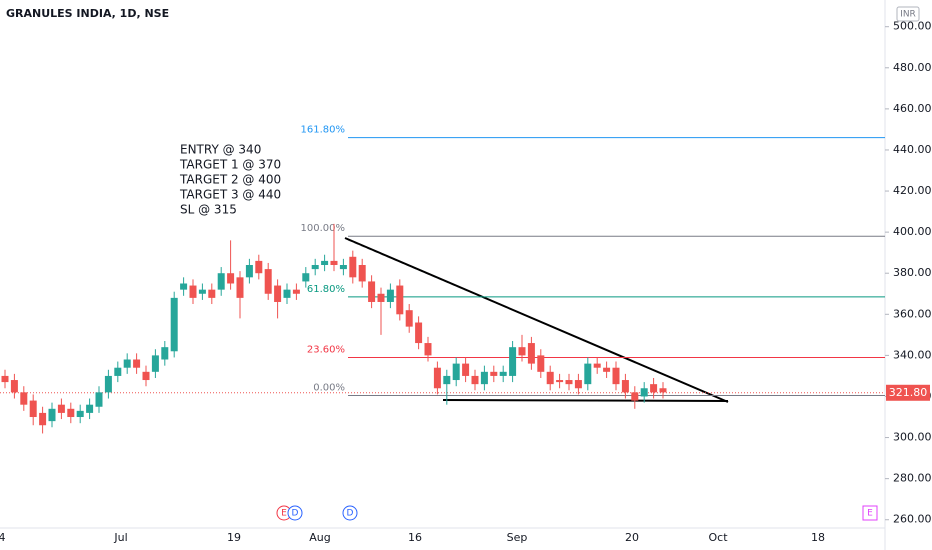  I want to click on last-price-label: 321.80, so click(908, 392).